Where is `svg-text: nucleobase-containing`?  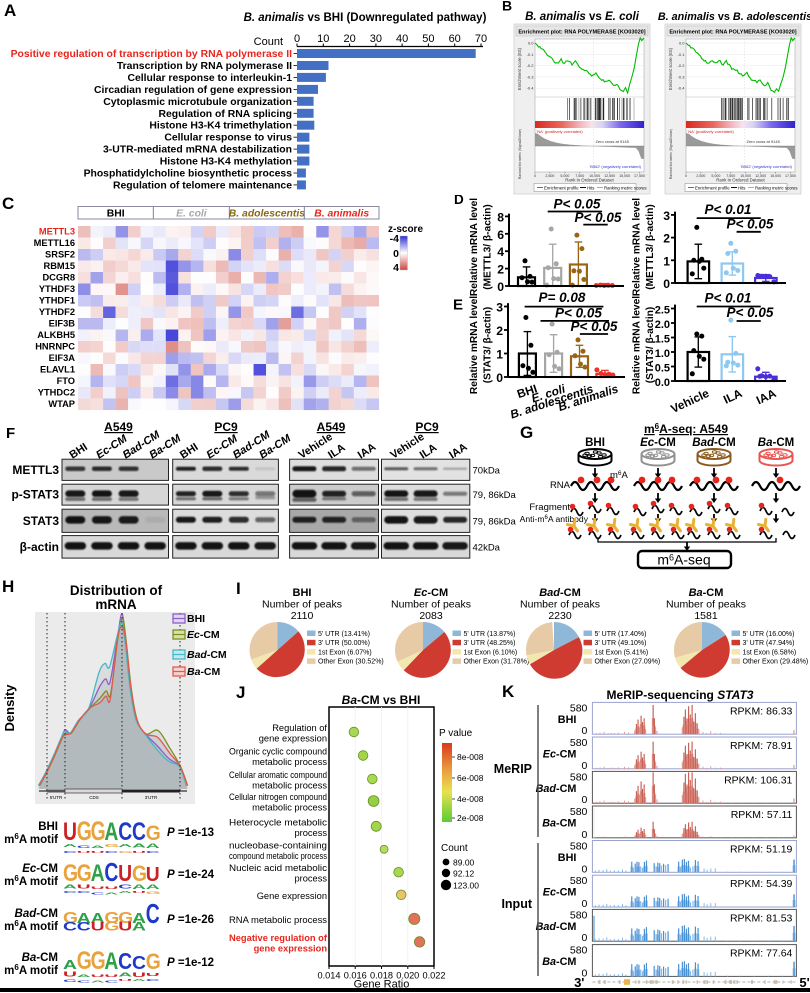
svg-text: nucleobase-containing is located at coordinates (278, 845).